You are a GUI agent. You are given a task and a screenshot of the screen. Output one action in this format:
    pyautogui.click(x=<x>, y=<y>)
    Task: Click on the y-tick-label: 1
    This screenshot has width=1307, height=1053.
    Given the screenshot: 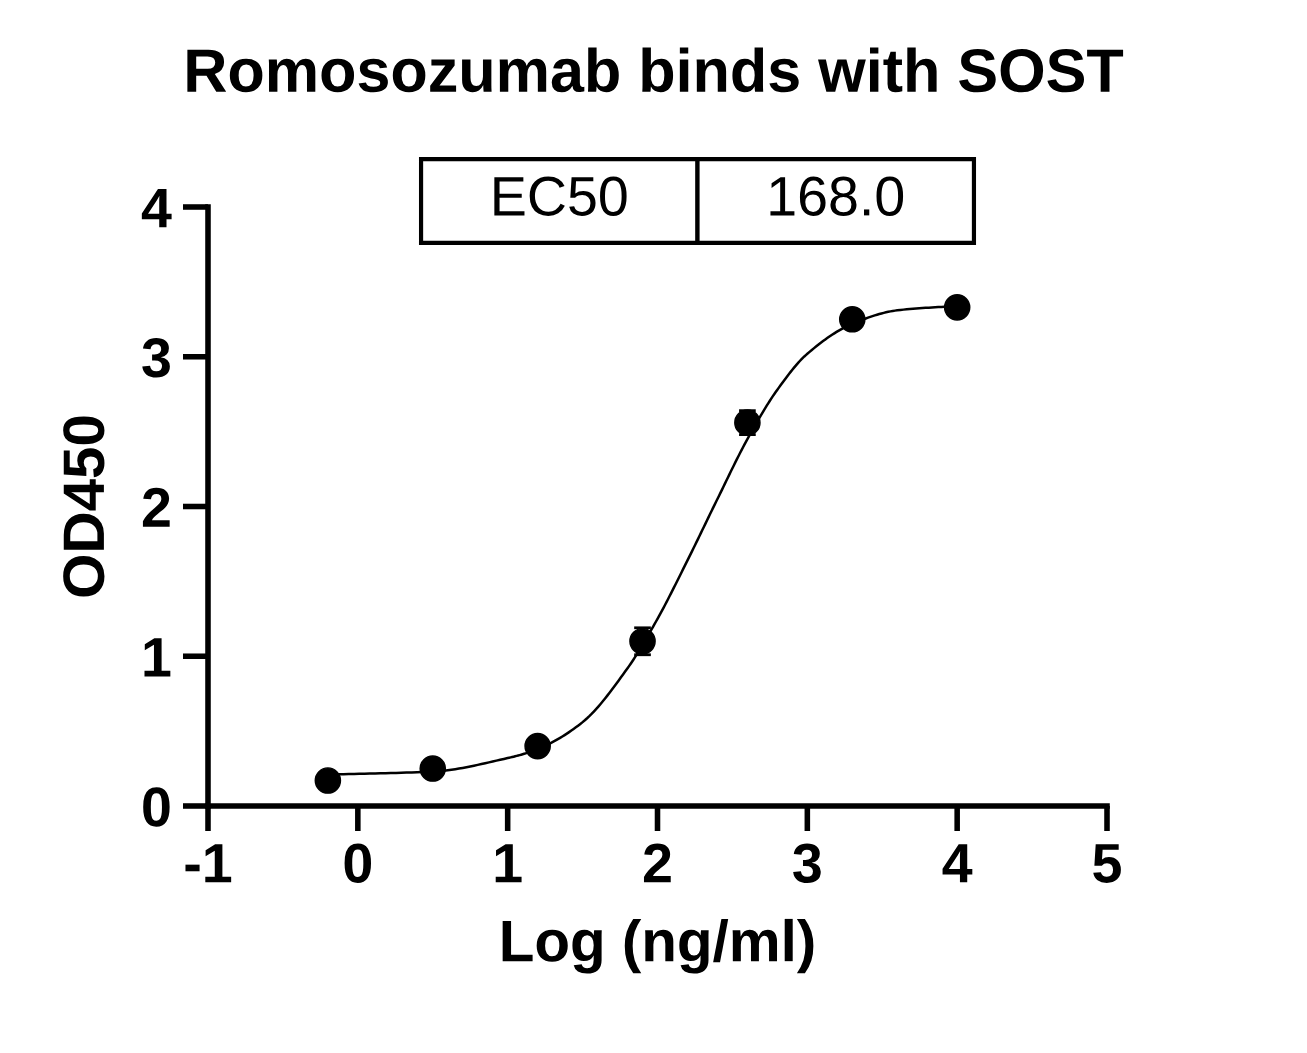 What is the action you would take?
    pyautogui.click(x=157, y=657)
    